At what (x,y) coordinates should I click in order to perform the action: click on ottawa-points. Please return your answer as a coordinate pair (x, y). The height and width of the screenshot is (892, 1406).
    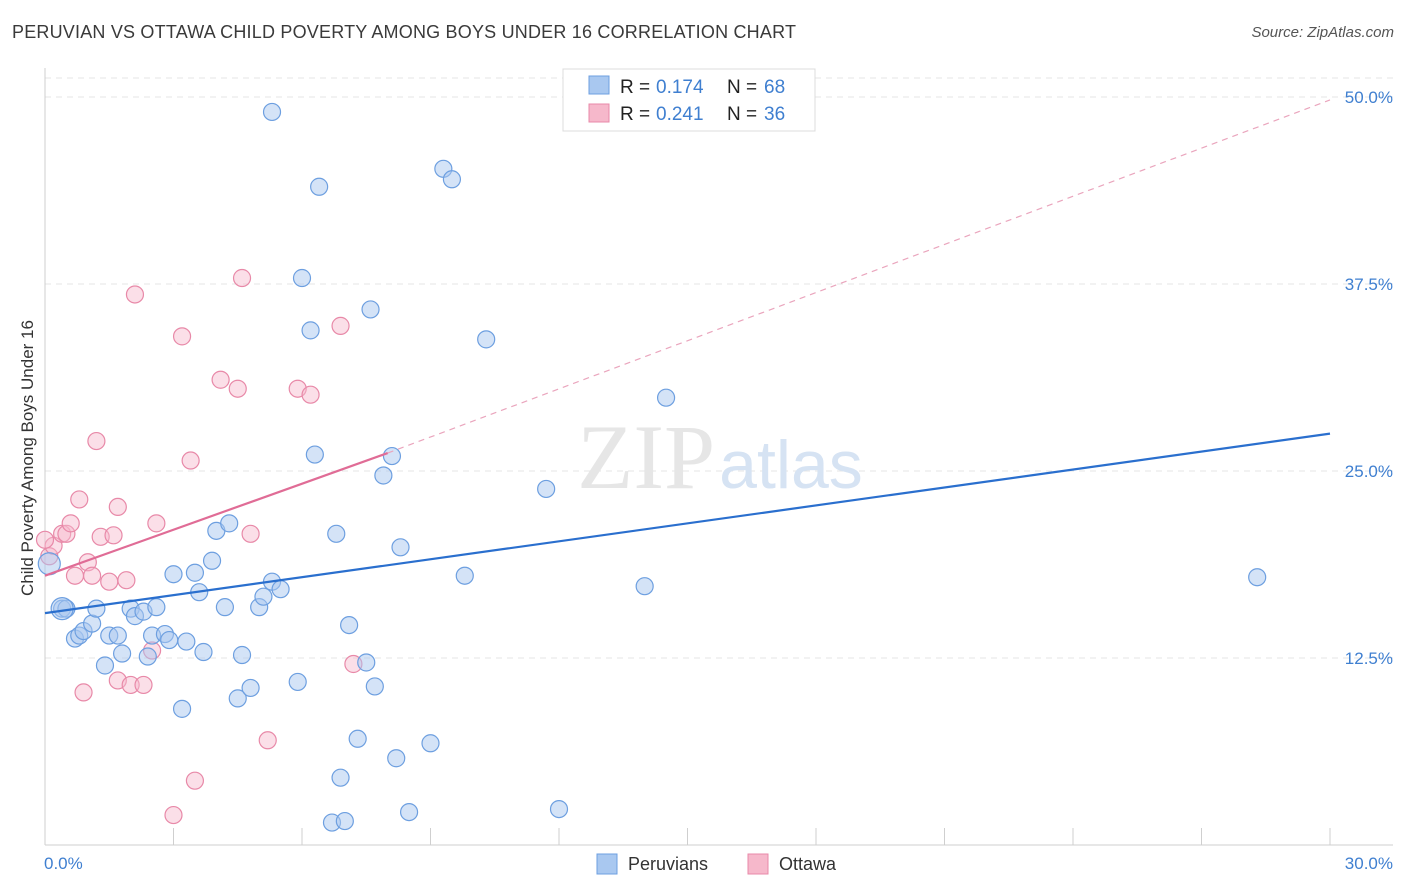
    Looking at the image, I should click on (199, 546).